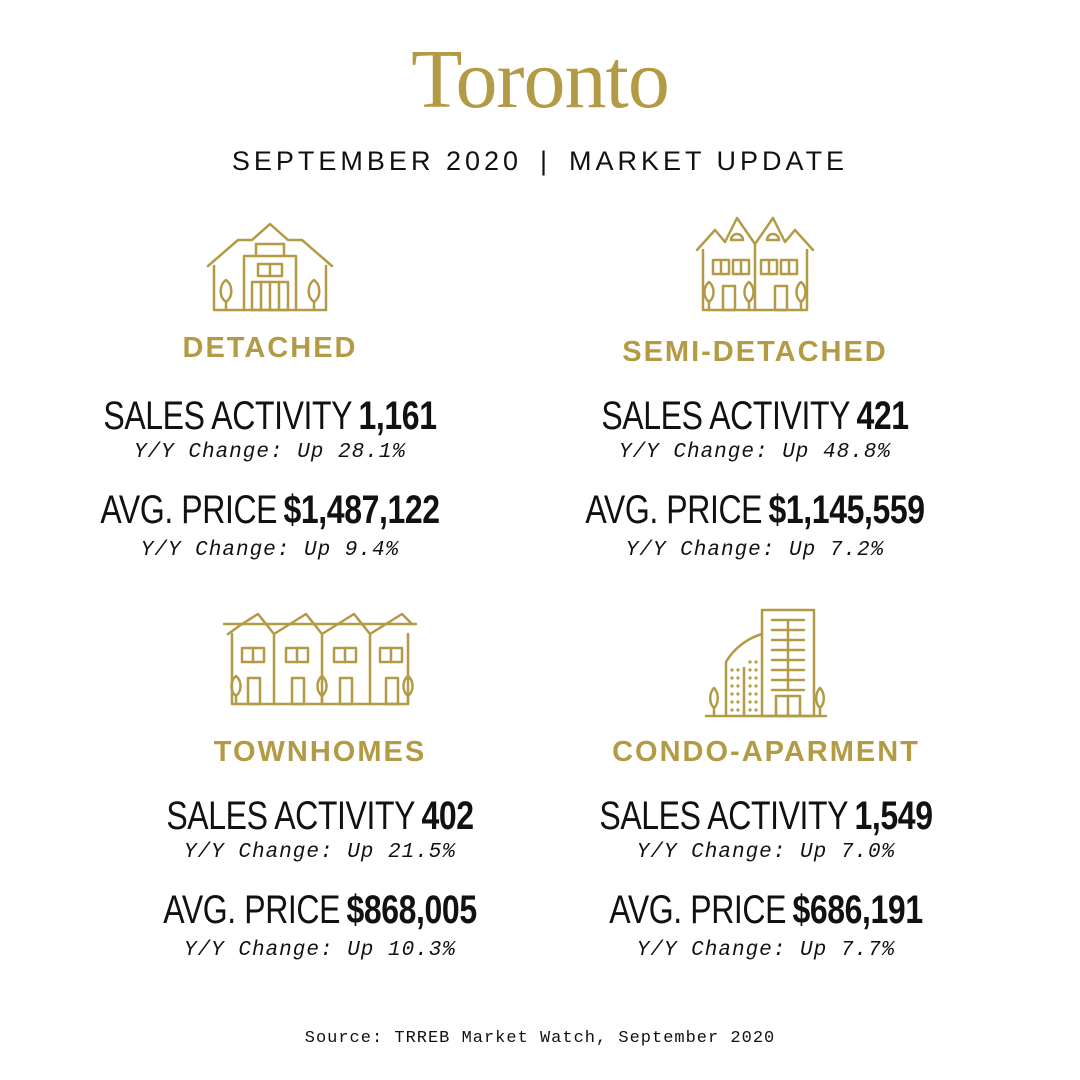 This screenshot has height=1080, width=1080. What do you see at coordinates (755, 452) in the screenshot?
I see `semi-detached-sales-change: Y/Y Change: Up 48.8%` at bounding box center [755, 452].